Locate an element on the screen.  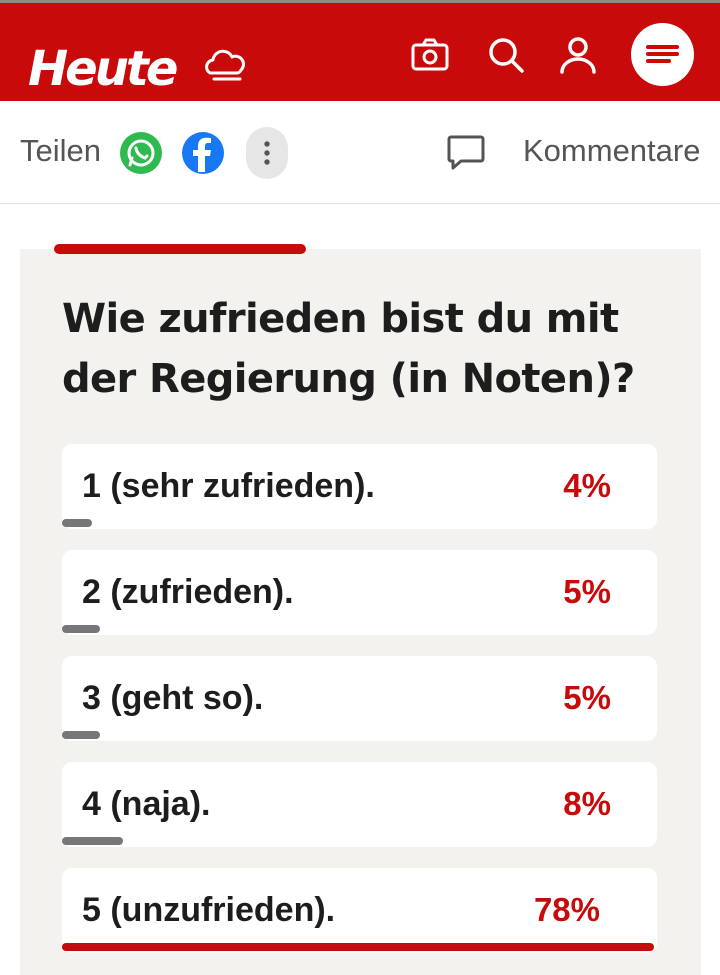
comment-icon is located at coordinates (466, 152).